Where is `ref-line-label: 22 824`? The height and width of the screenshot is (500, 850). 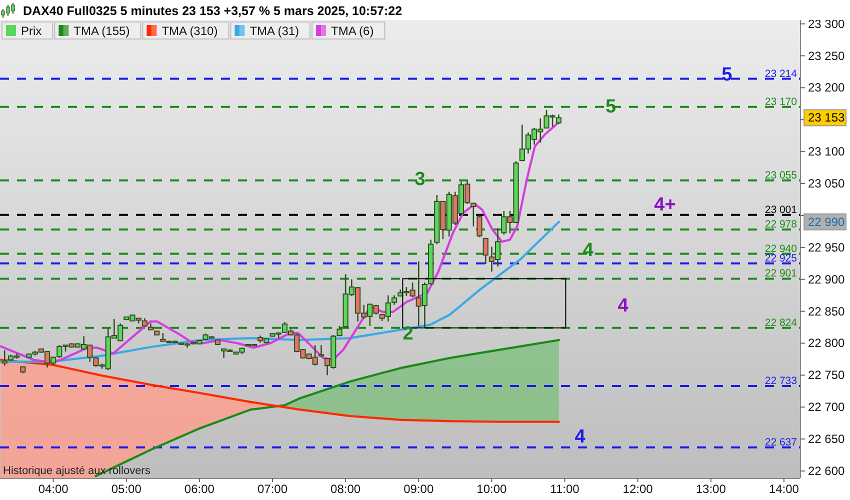
ref-line-label: 22 824 is located at coordinates (781, 322).